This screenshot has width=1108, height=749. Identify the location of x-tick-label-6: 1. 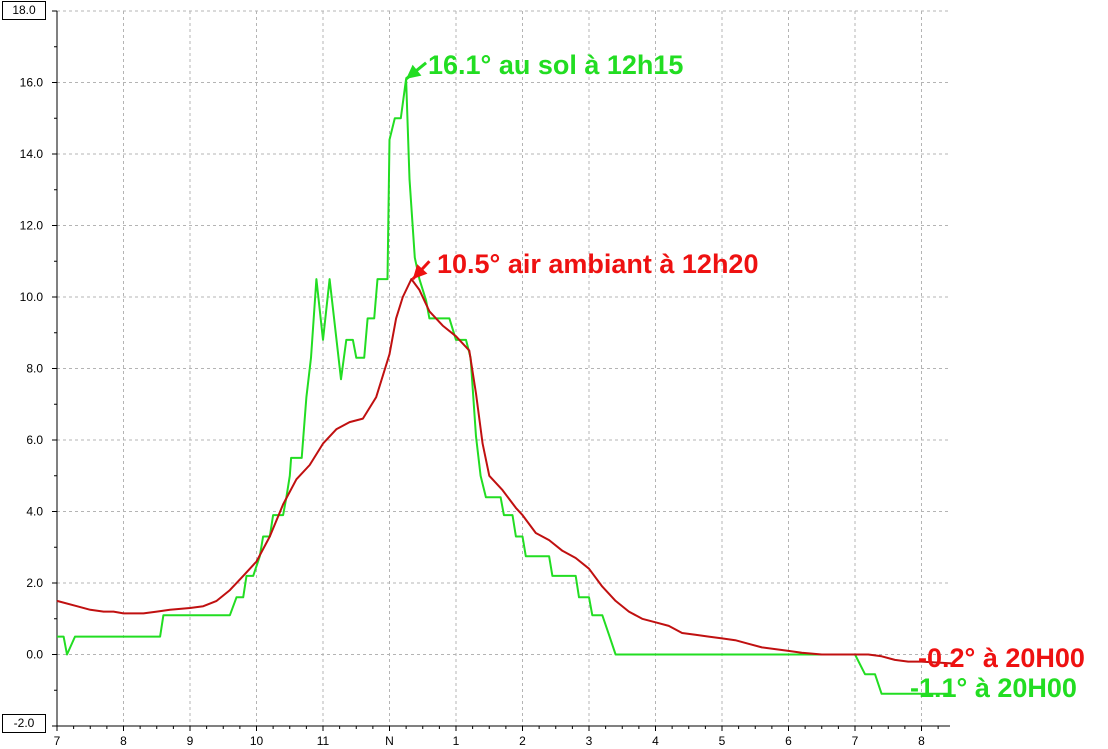
(456, 741).